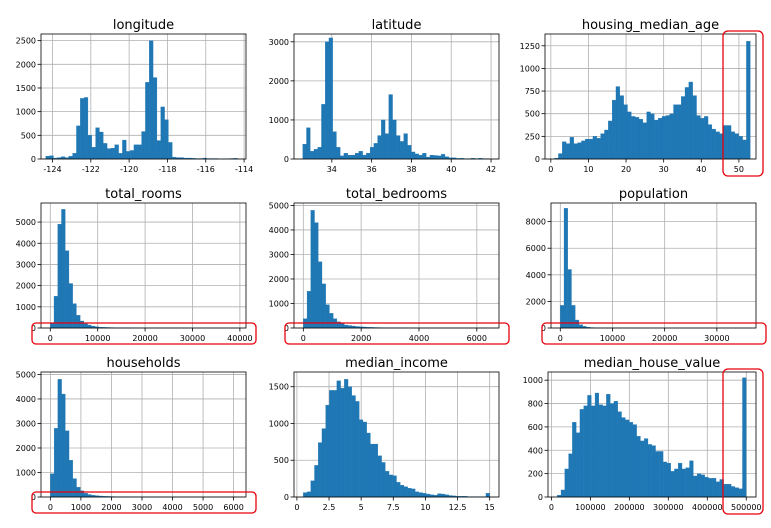  What do you see at coordinates (279, 230) in the screenshot?
I see `y-tick-label: 4000` at bounding box center [279, 230].